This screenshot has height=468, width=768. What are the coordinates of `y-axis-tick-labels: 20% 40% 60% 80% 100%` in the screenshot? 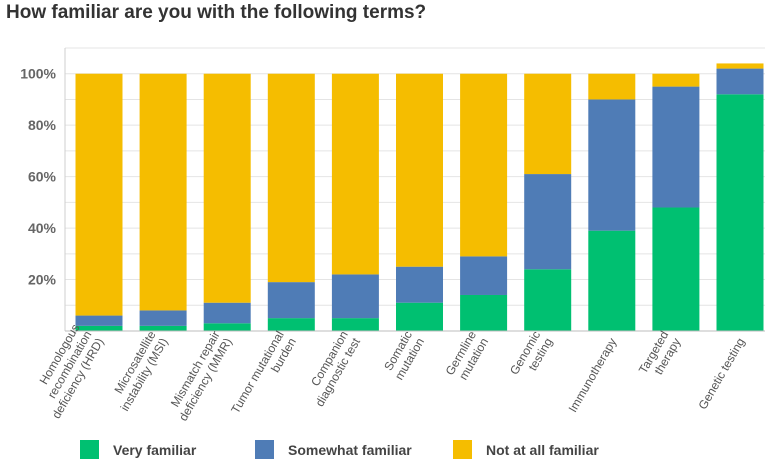 It's located at (38, 177).